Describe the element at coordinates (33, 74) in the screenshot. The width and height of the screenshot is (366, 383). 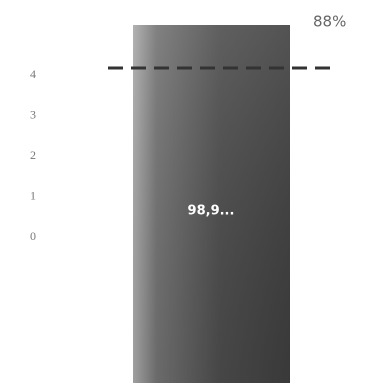
I see `axis-label: 4` at that location.